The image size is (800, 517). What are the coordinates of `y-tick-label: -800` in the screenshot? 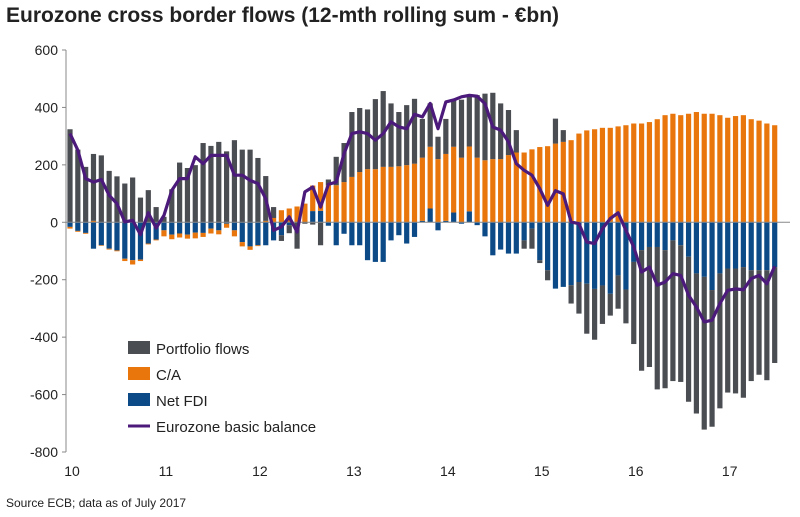 It's located at (44, 452).